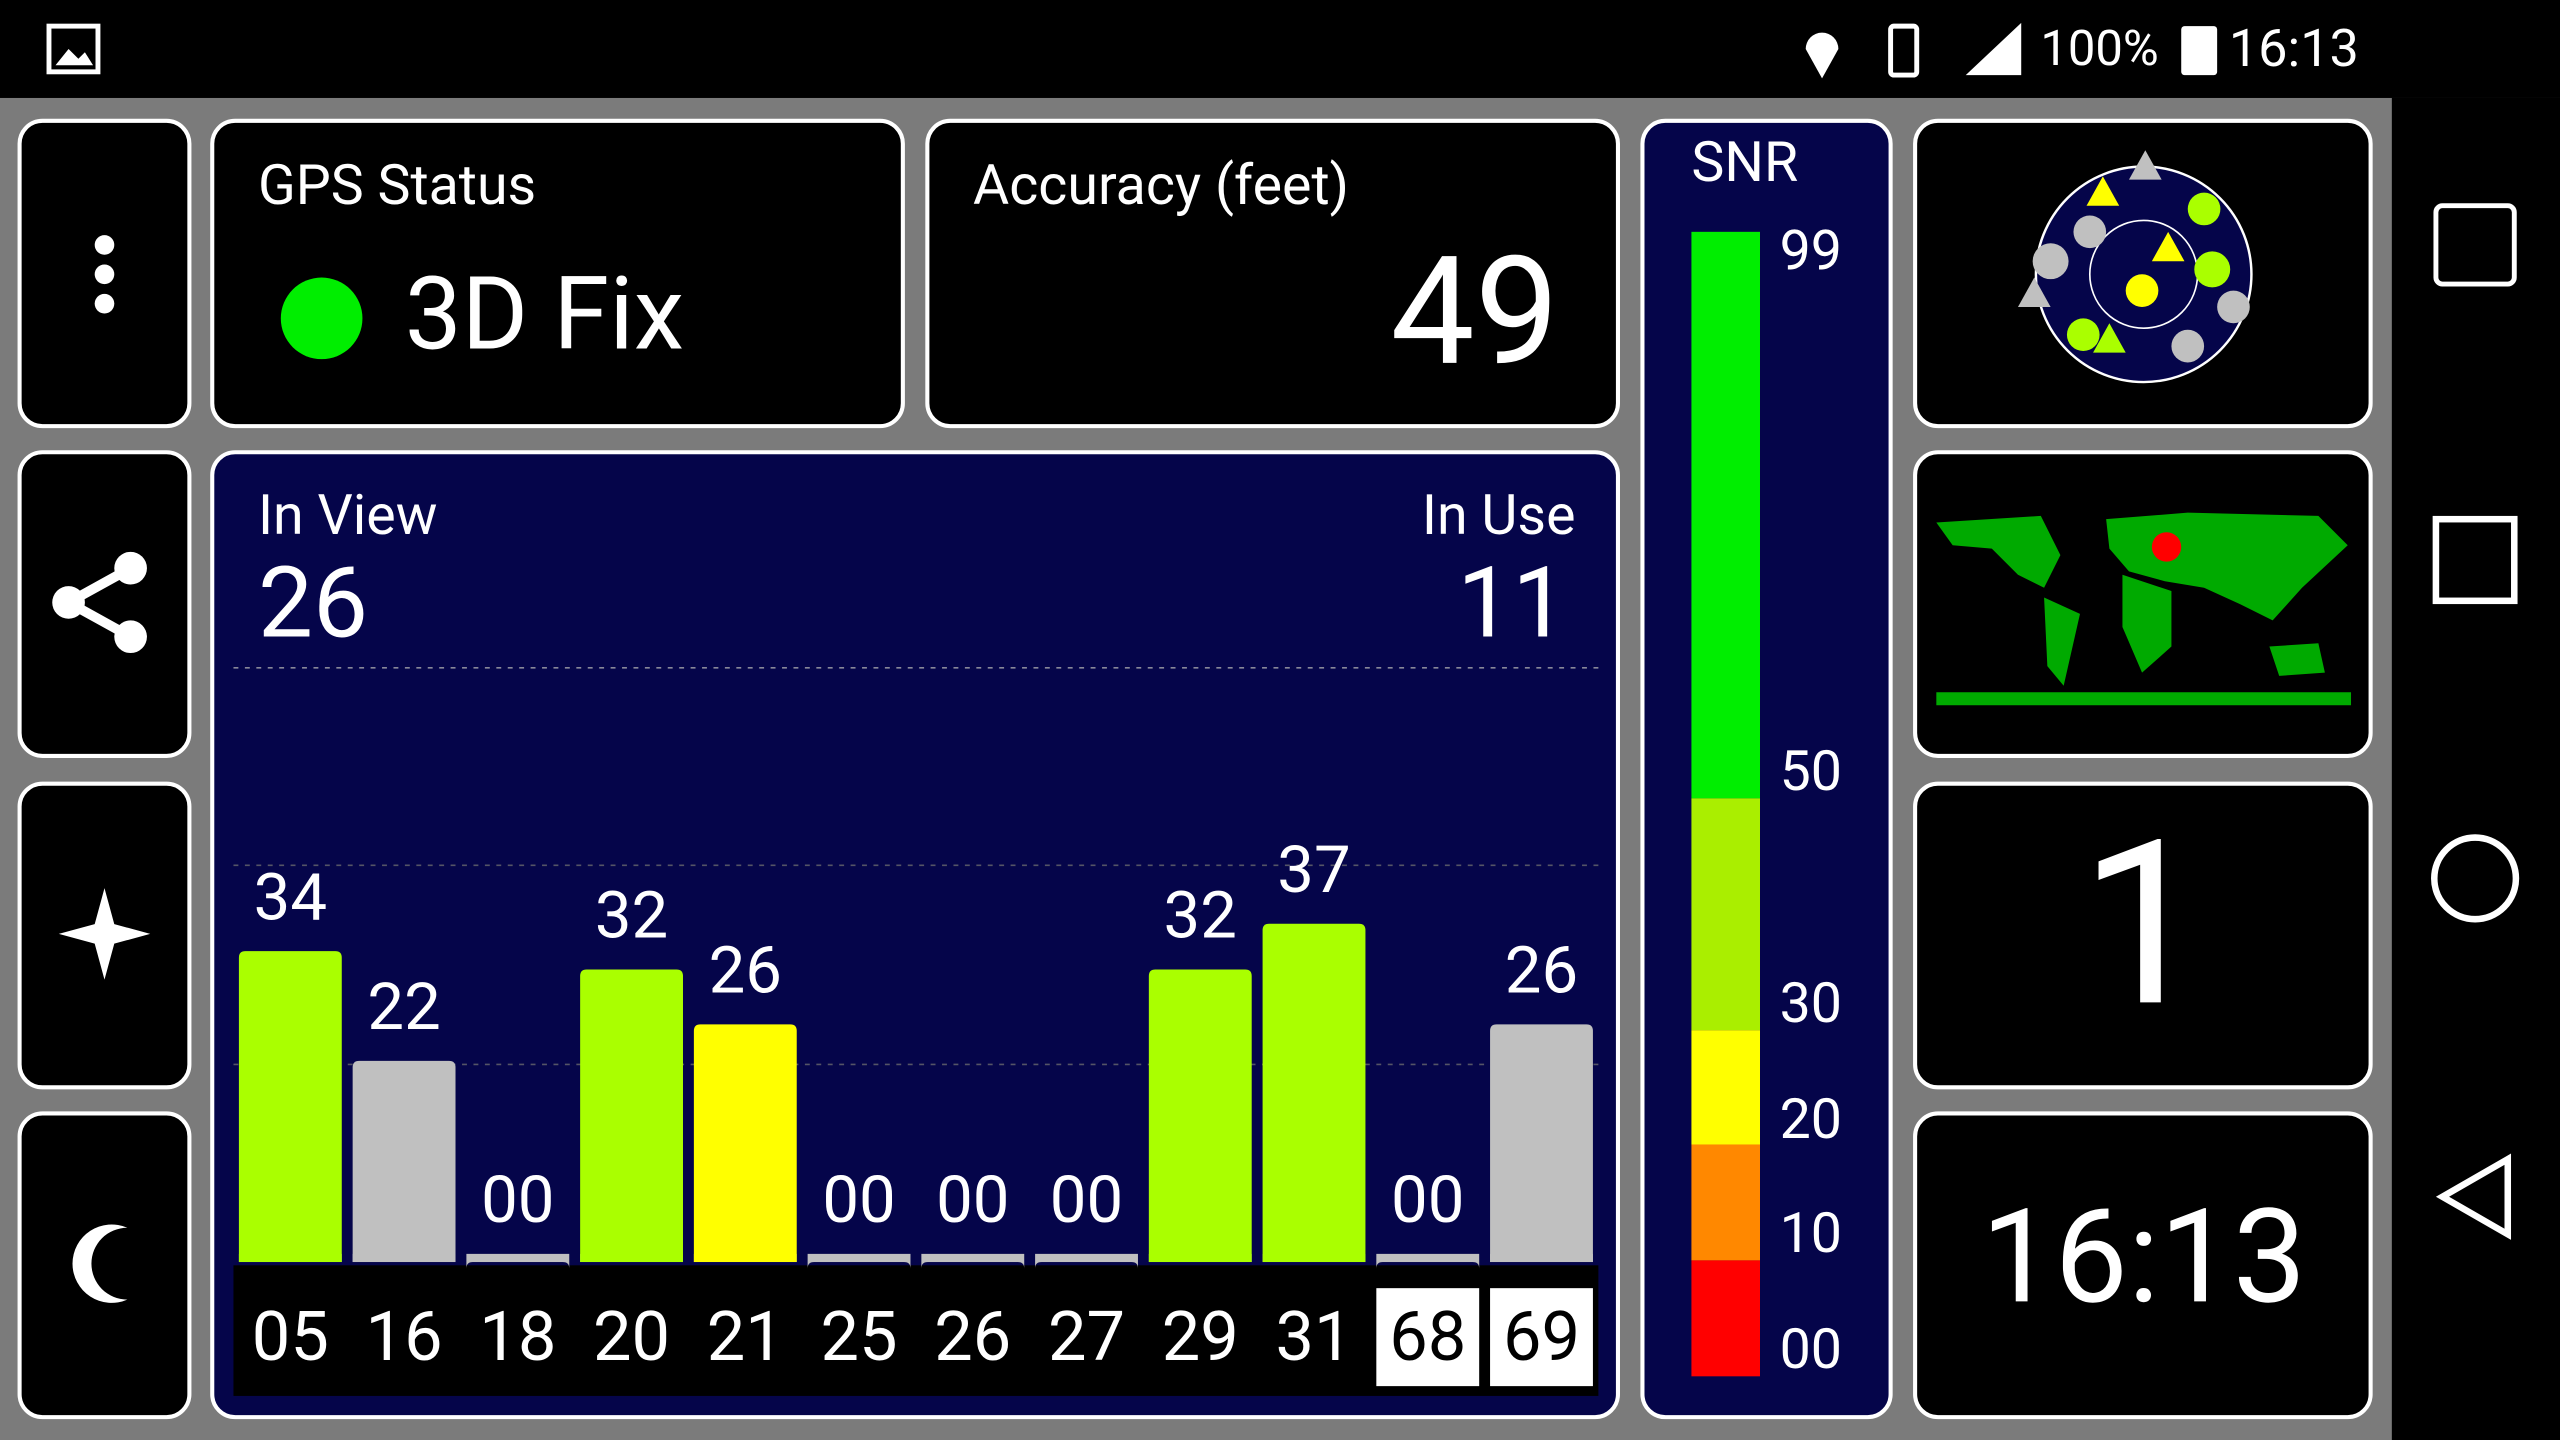 This screenshot has height=1440, width=2560. Describe the element at coordinates (397, 185) in the screenshot. I see `gps-status-title: GPS Status` at that location.